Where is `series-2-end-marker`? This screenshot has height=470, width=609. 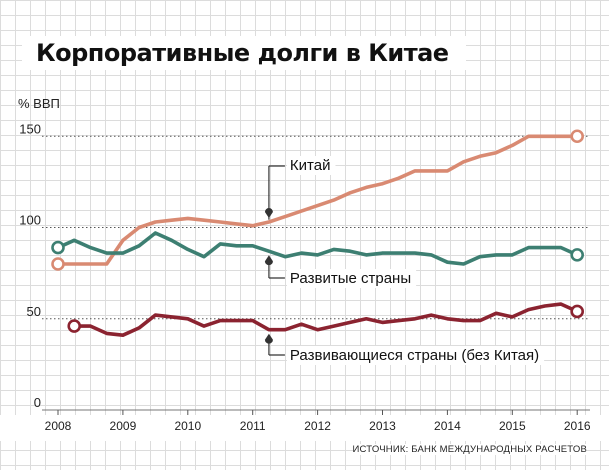
series-2-end-marker is located at coordinates (577, 311).